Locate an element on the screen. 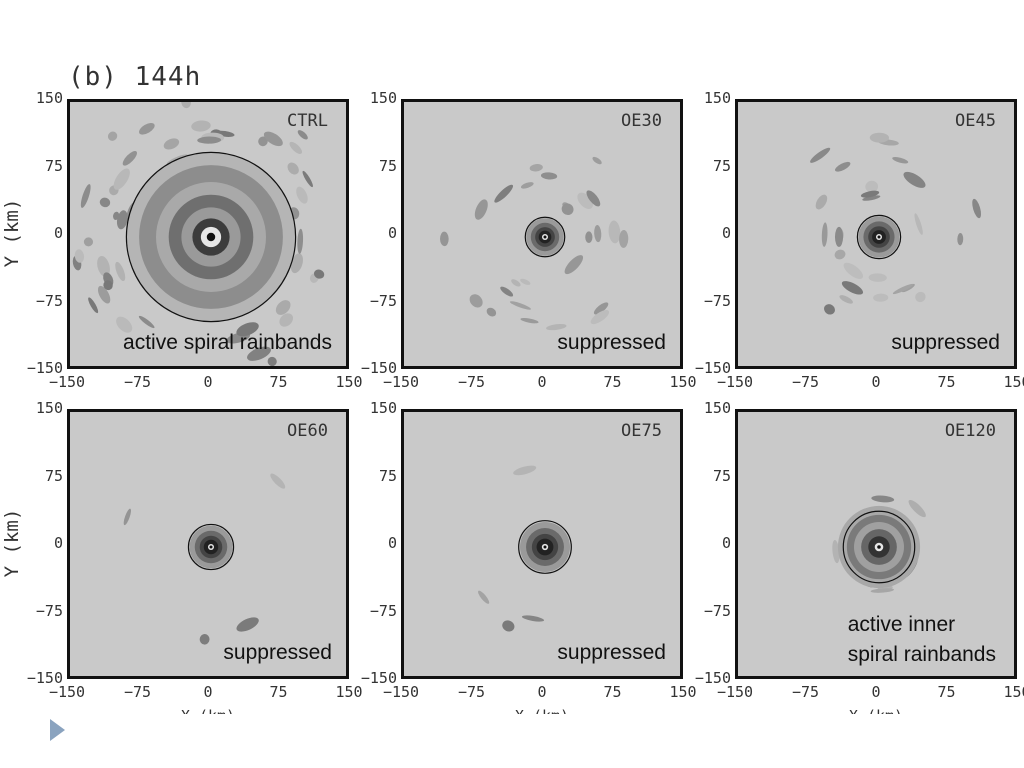 The image size is (1024, 768). plot-panel-ctrl: CTRL active spiral rainbands is located at coordinates (208, 234).